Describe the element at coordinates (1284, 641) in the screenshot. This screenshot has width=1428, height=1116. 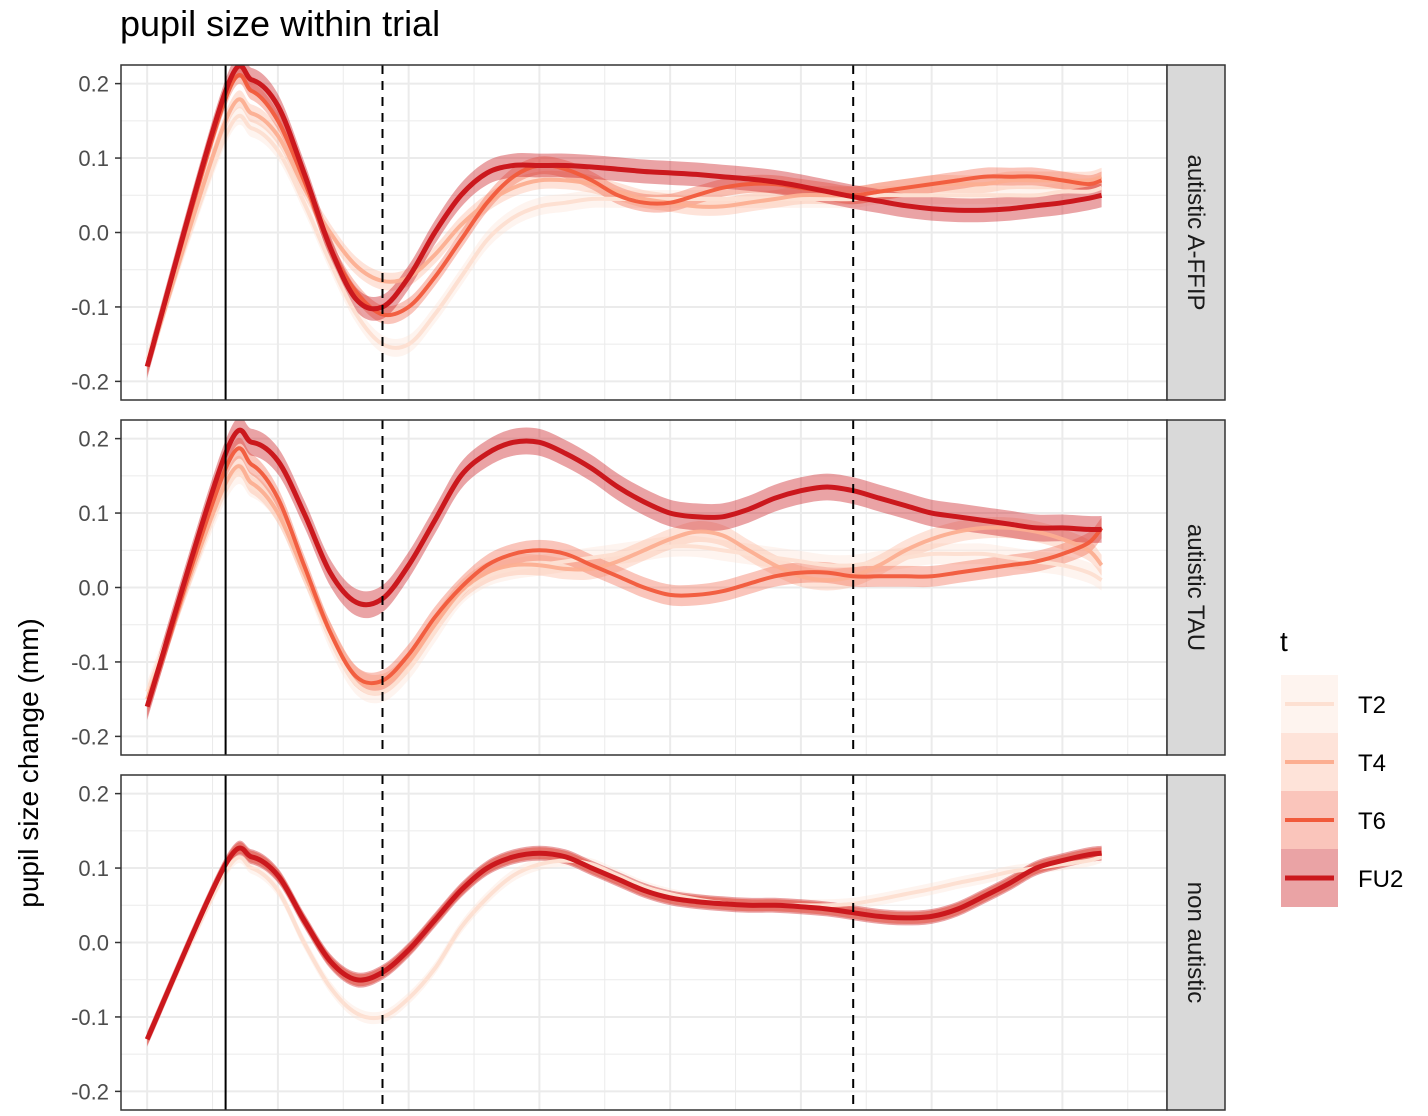
I see `legend-title: t` at that location.